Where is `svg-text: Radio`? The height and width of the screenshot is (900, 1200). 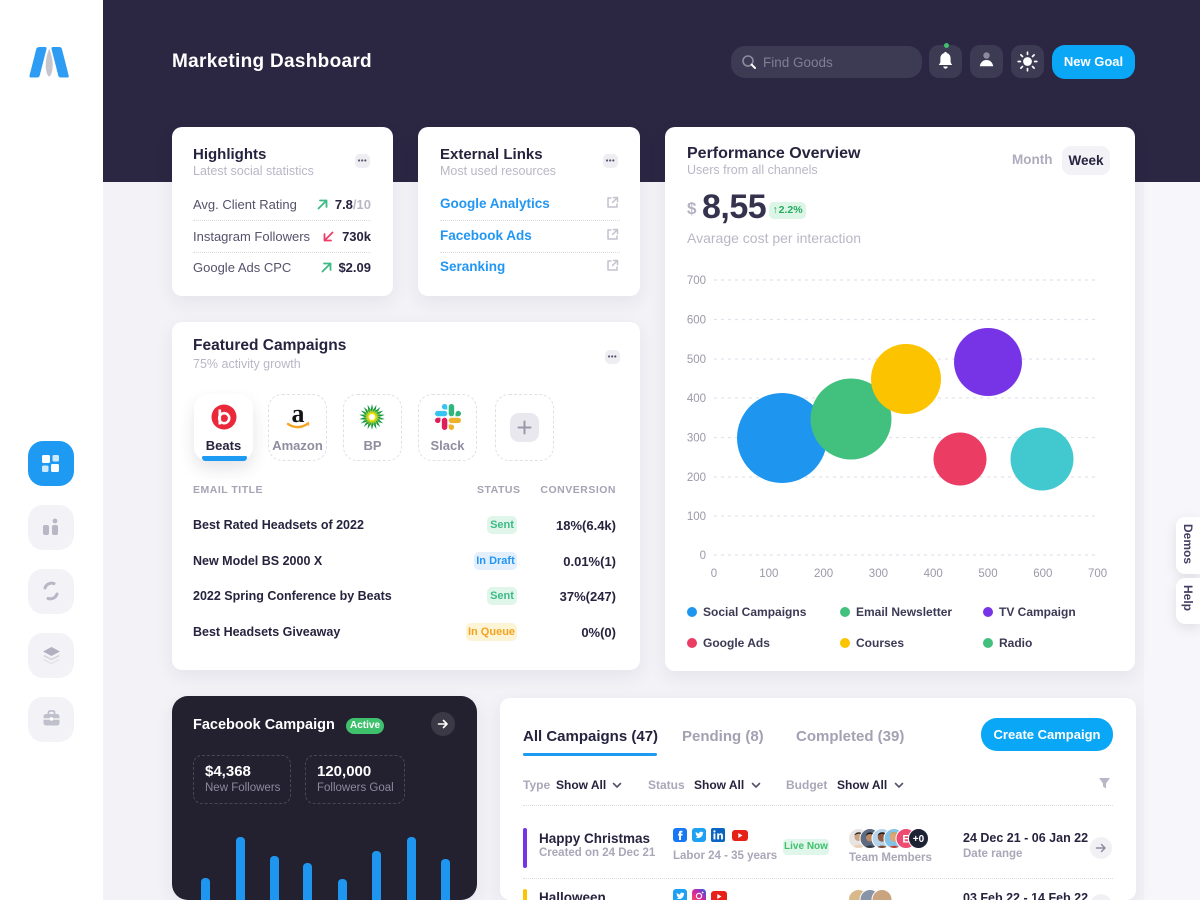
svg-text: Radio is located at coordinates (1015, 643).